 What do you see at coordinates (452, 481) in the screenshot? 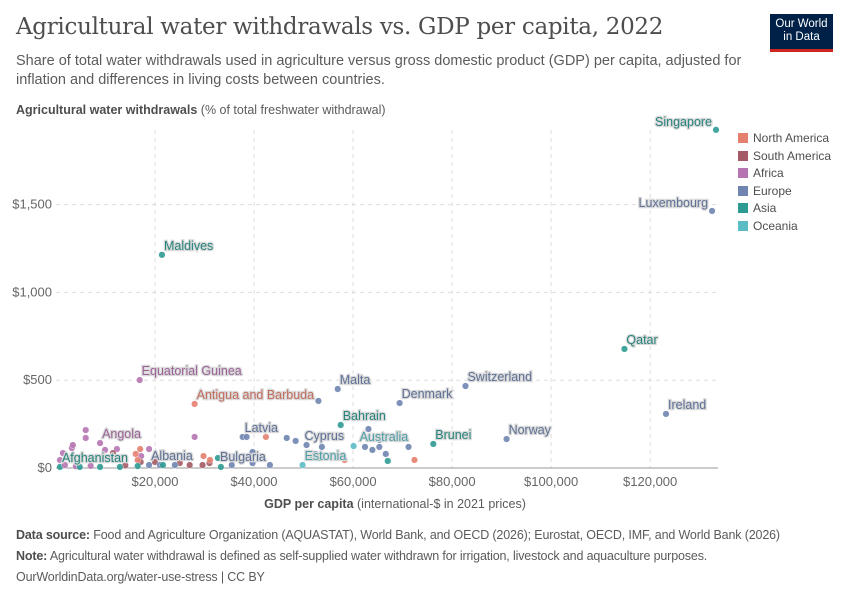
I see `x-tick-label: $80,000` at bounding box center [452, 481].